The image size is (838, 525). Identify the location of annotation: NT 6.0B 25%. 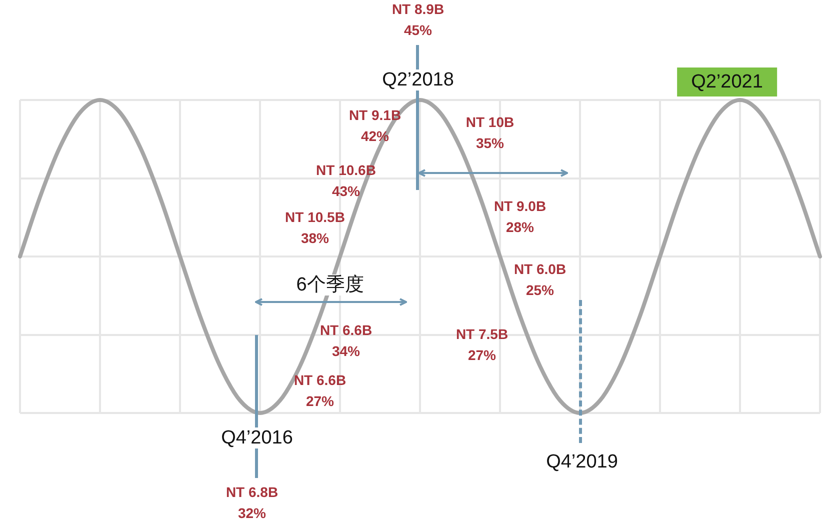
(540, 280).